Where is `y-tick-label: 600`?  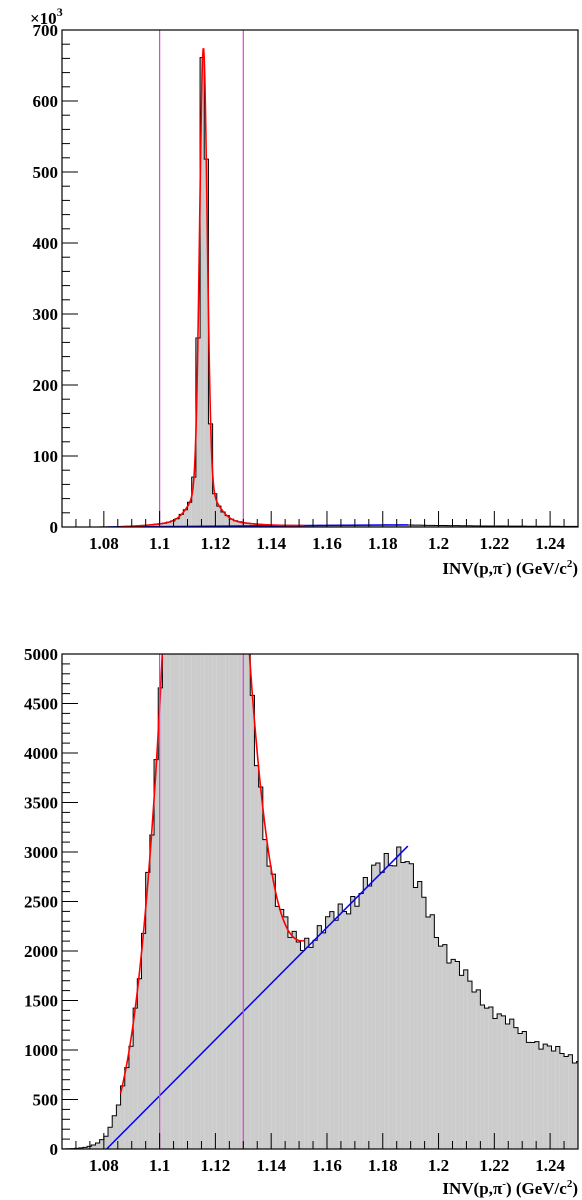 y-tick-label: 600 is located at coordinates (46, 101).